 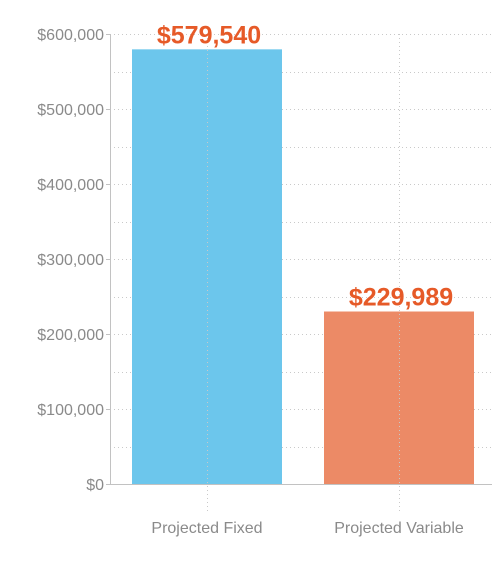 I want to click on y-tick-label: $300,000, so click(x=70, y=260).